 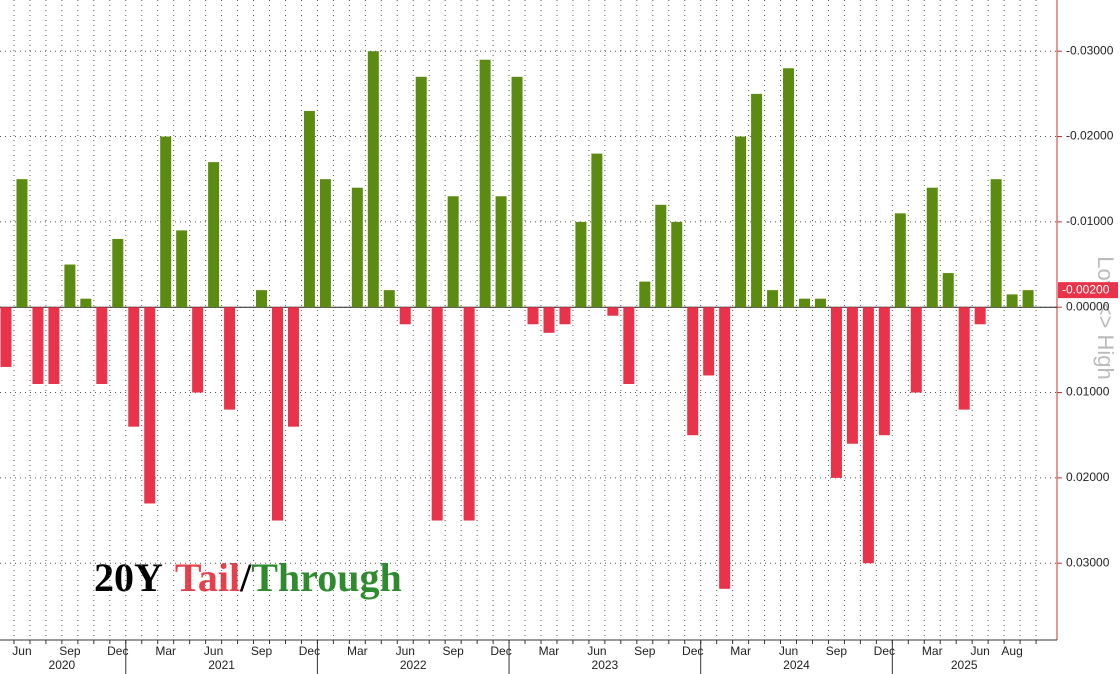 What do you see at coordinates (62, 665) in the screenshot?
I see `year-label: 2020` at bounding box center [62, 665].